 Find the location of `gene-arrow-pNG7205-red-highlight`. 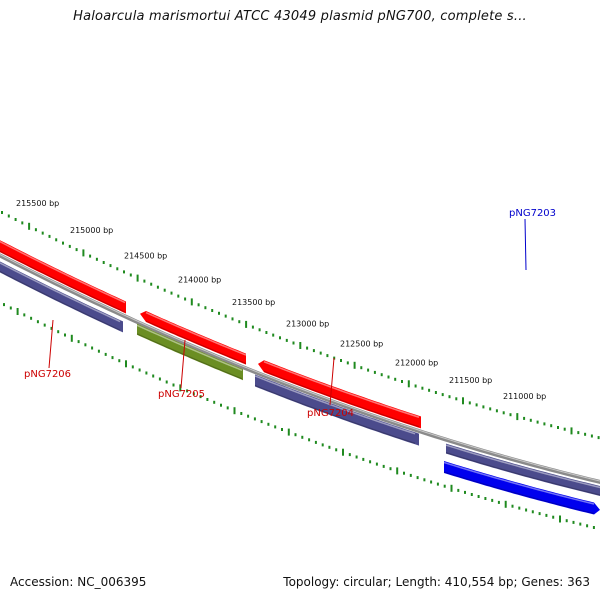

gene-arrow-pNG7205-red-highlight is located at coordinates (196, 333).